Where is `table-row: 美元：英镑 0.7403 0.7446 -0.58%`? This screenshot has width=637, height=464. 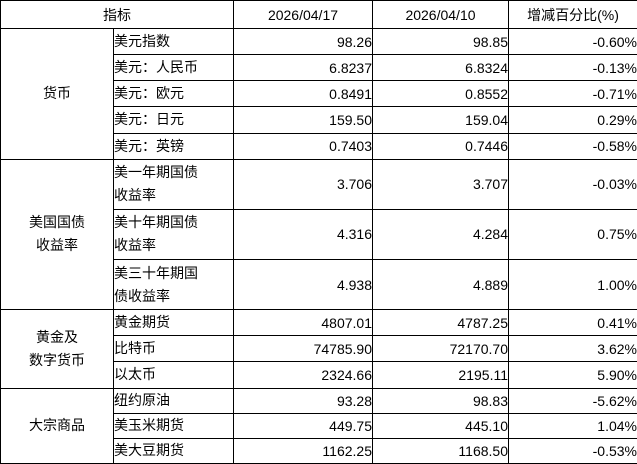
table-row: 美元：英镑 0.7403 0.7446 -0.58% is located at coordinates (319, 146).